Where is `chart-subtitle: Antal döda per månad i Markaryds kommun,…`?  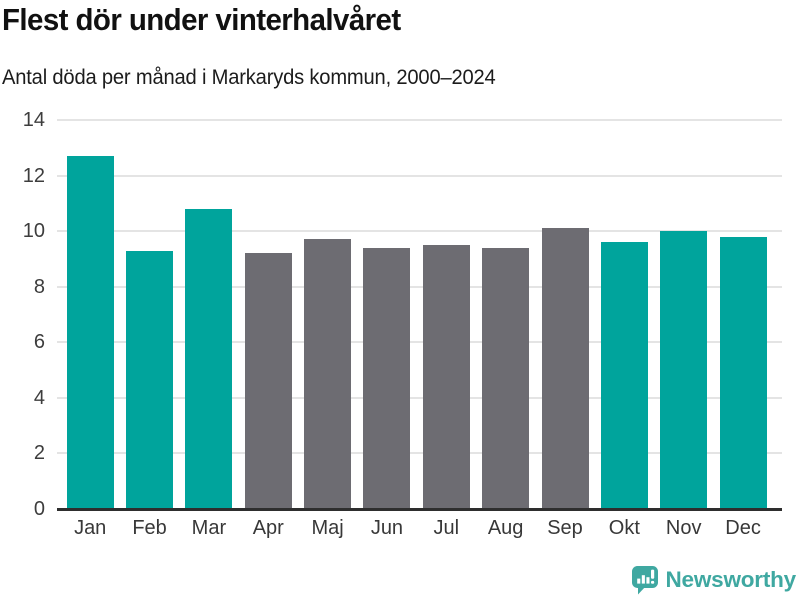 chart-subtitle: Antal döda per månad i Markaryds kommun,… is located at coordinates (249, 77).